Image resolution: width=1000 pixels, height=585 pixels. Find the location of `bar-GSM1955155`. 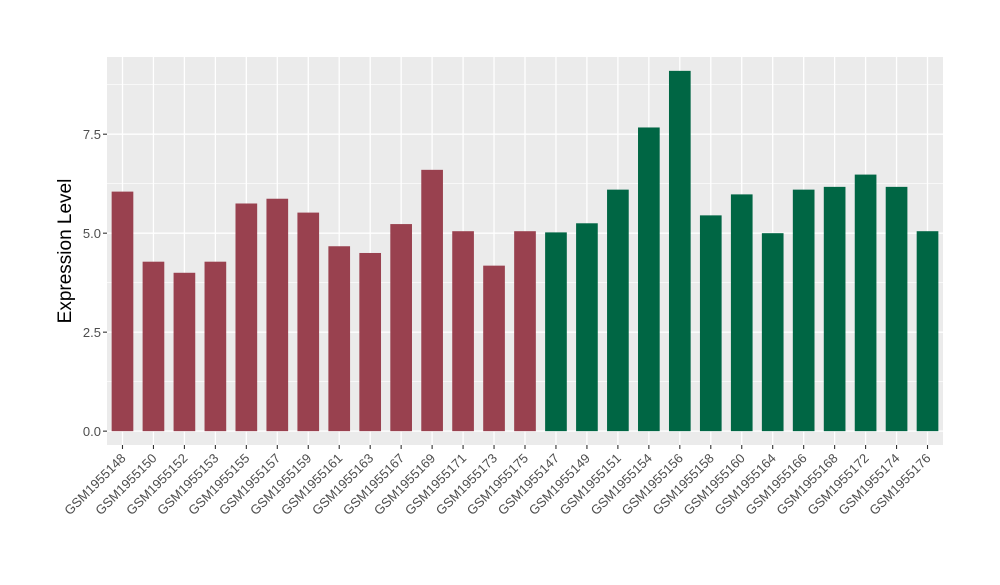

bar-GSM1955155 is located at coordinates (246, 317).